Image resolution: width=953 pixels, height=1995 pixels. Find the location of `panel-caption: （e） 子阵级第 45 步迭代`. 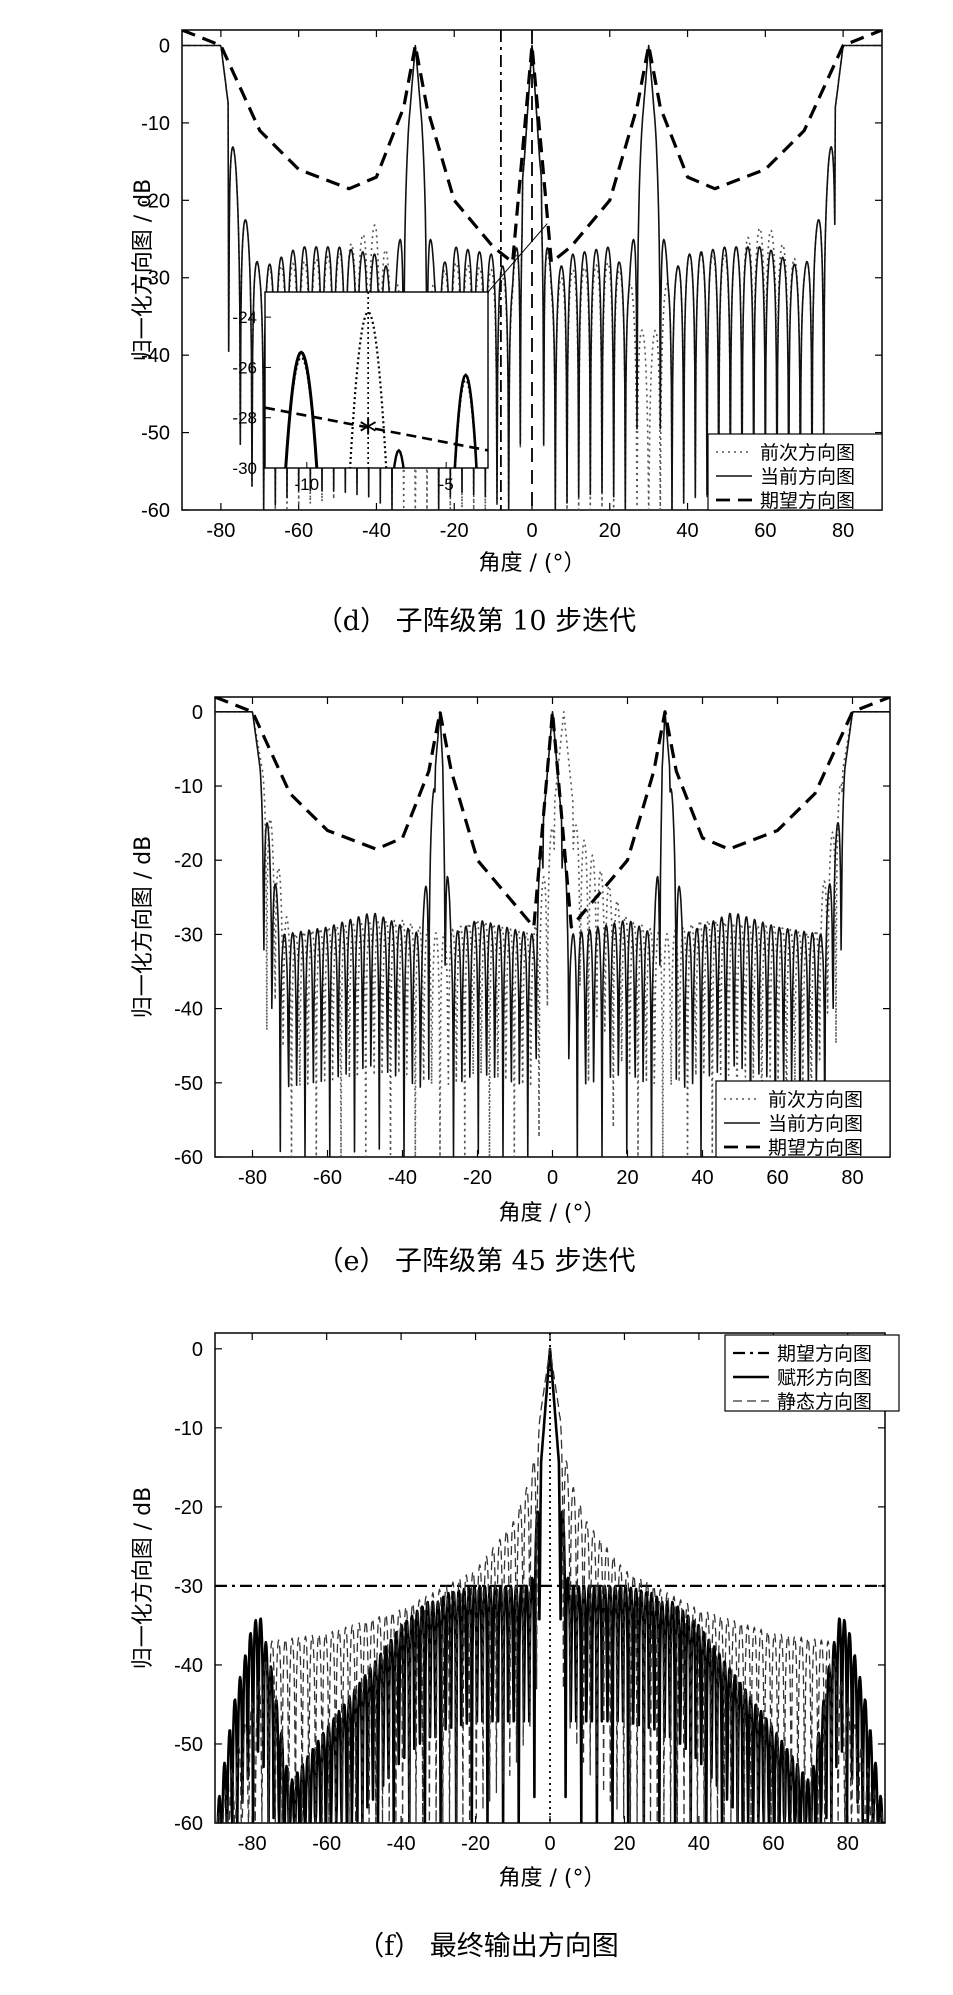

panel-caption: （e） 子阵级第 45 步迭代 is located at coordinates (475, 1261).